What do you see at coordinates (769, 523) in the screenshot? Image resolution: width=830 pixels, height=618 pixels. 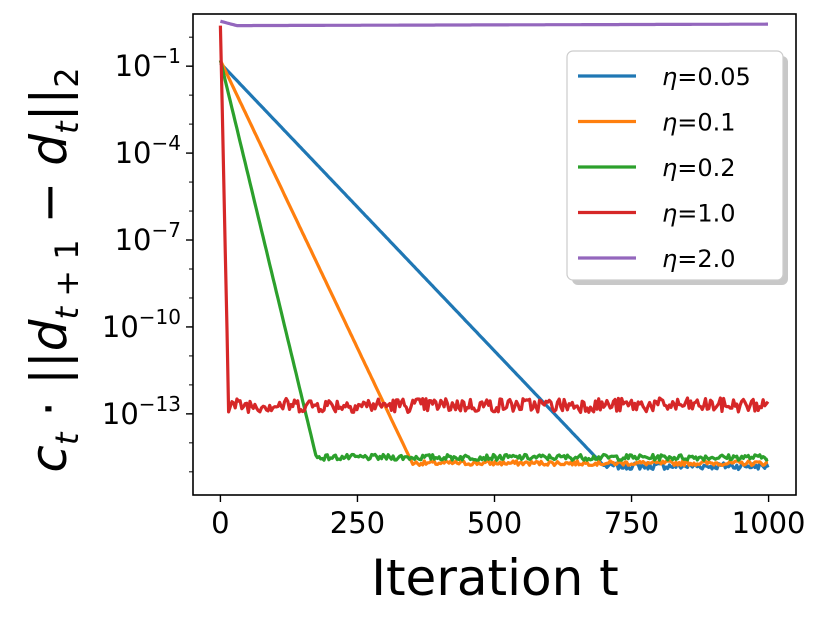 I see `x-tick-label: 1000` at bounding box center [769, 523].